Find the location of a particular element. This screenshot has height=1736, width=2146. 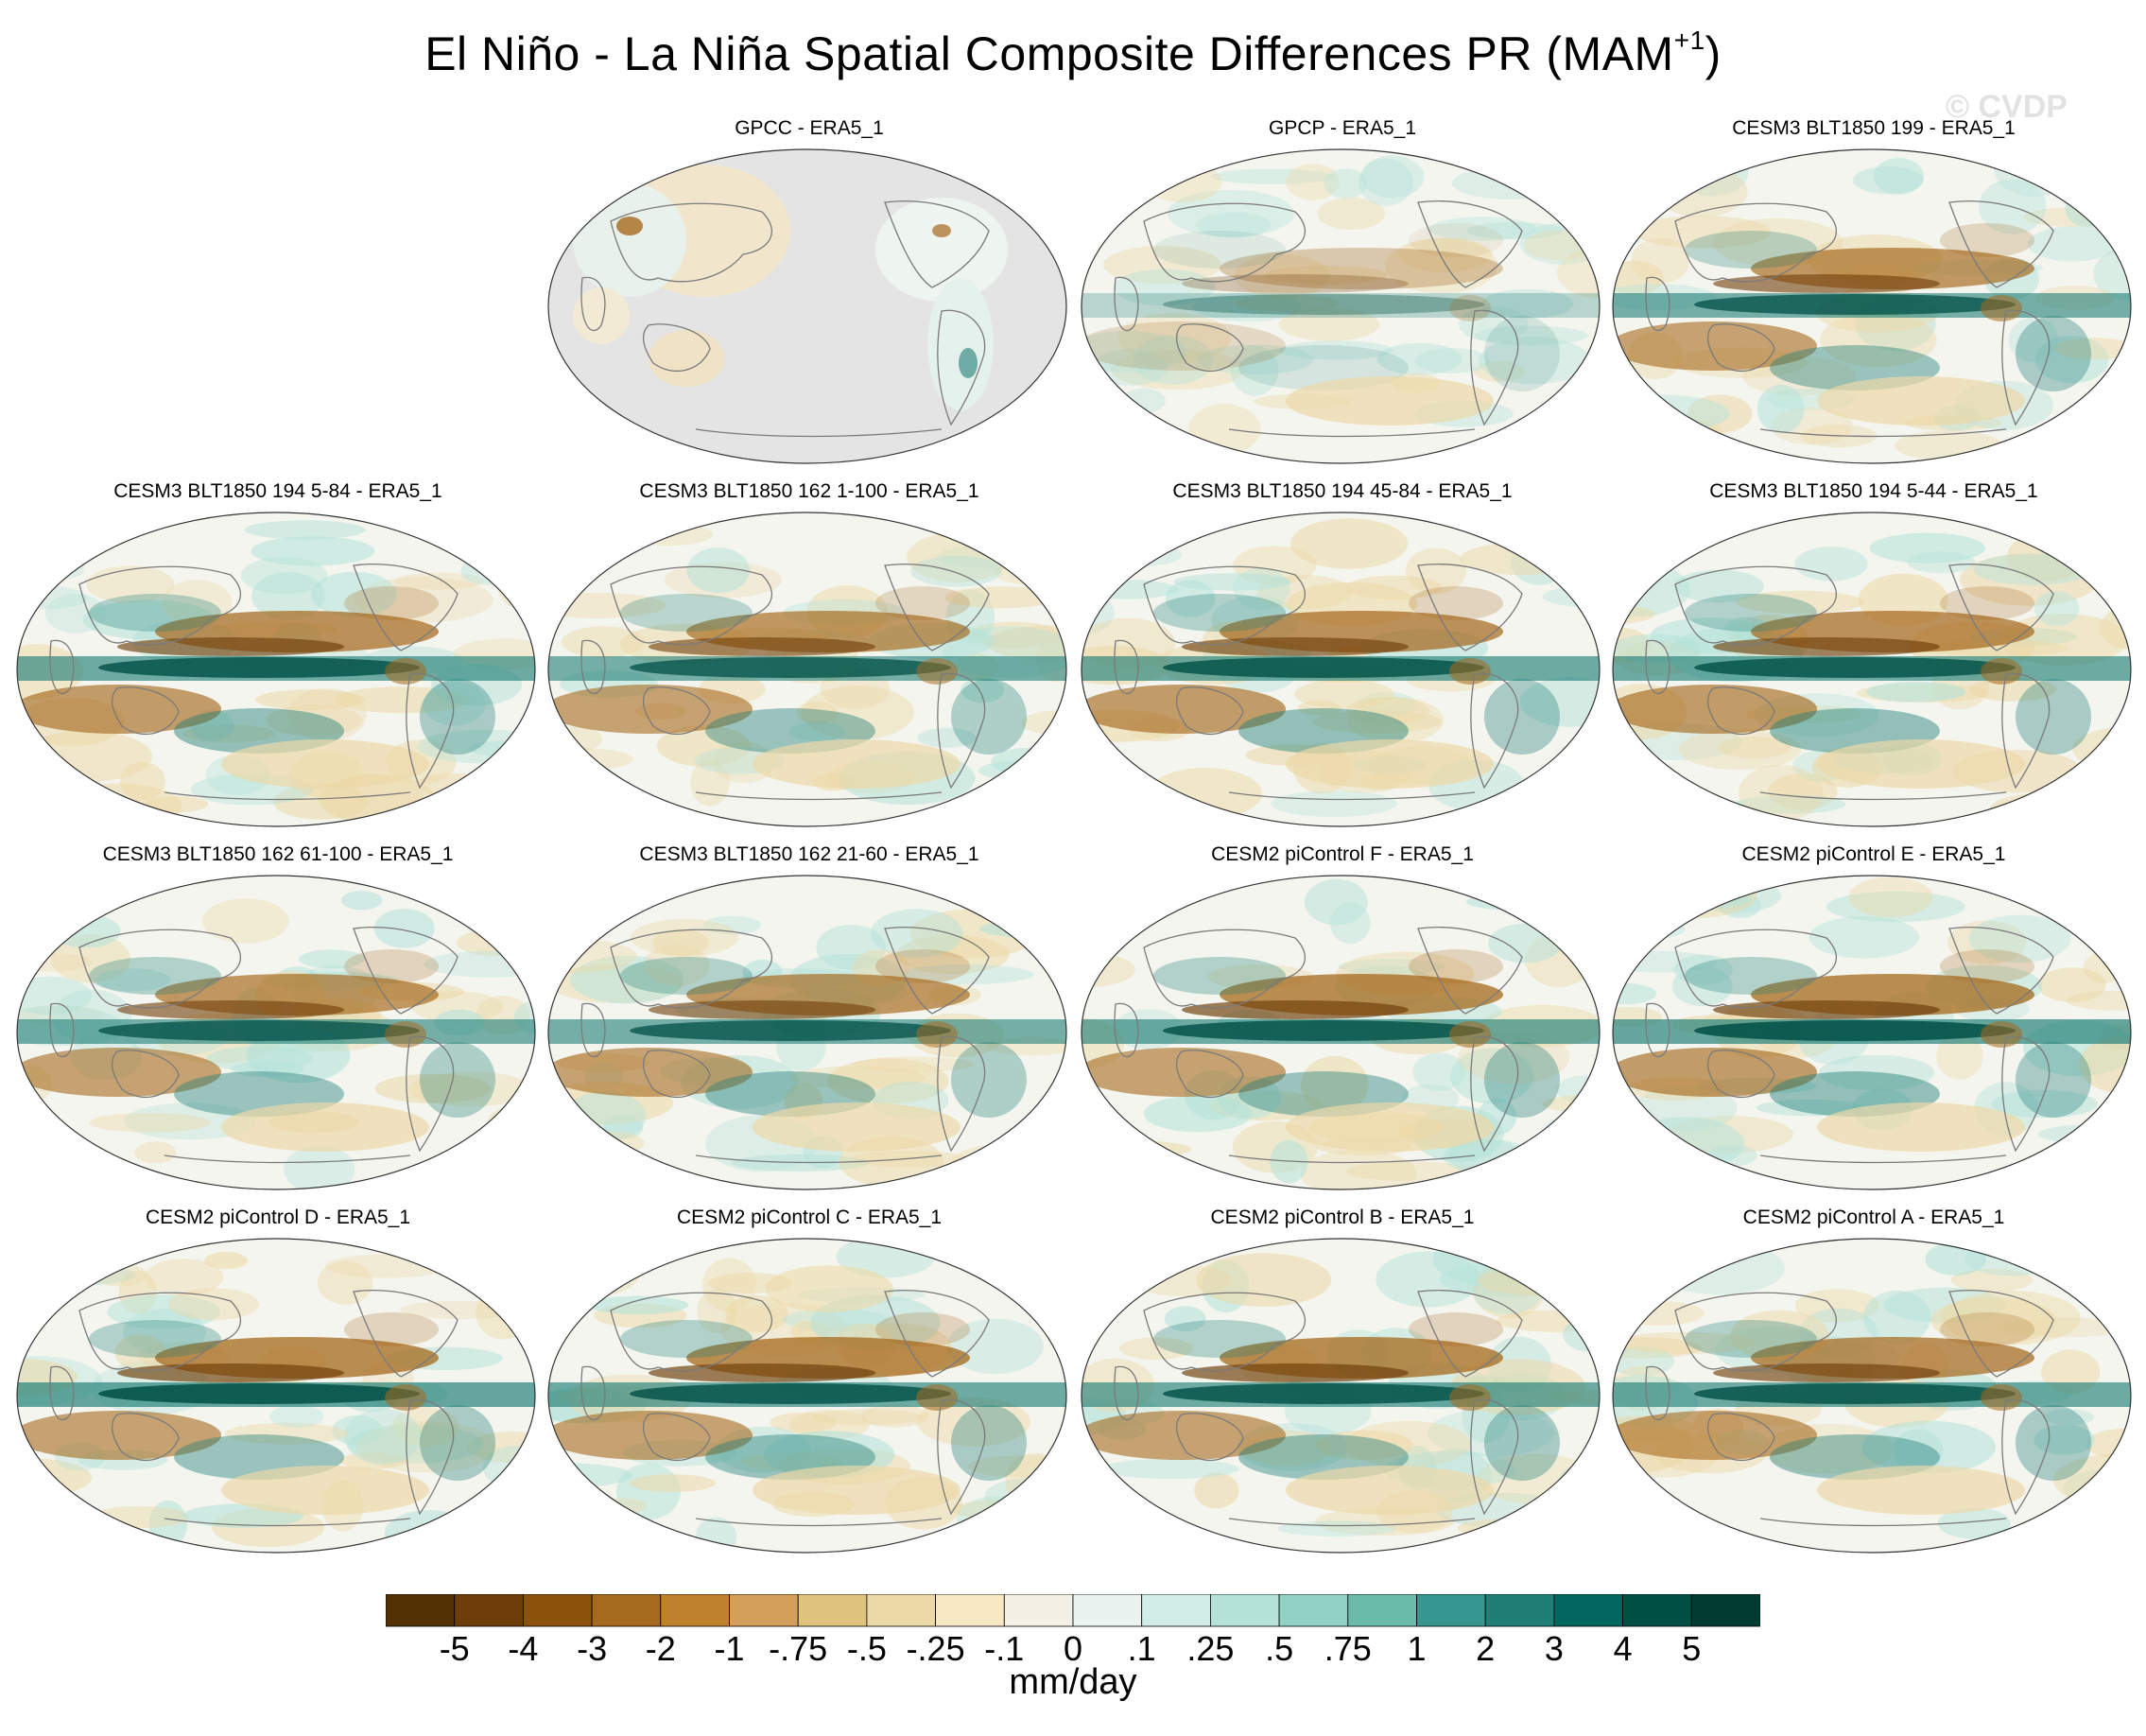

land-anomaly is located at coordinates (629, 226).